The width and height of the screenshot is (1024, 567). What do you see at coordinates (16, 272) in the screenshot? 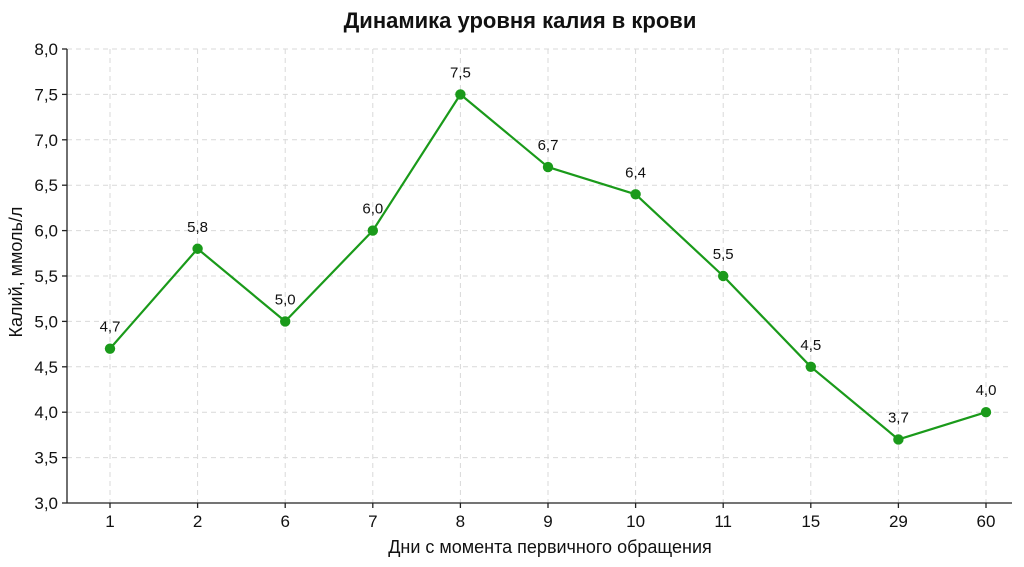
I see `y-axis-label: Калий, ммоль/л` at bounding box center [16, 272].